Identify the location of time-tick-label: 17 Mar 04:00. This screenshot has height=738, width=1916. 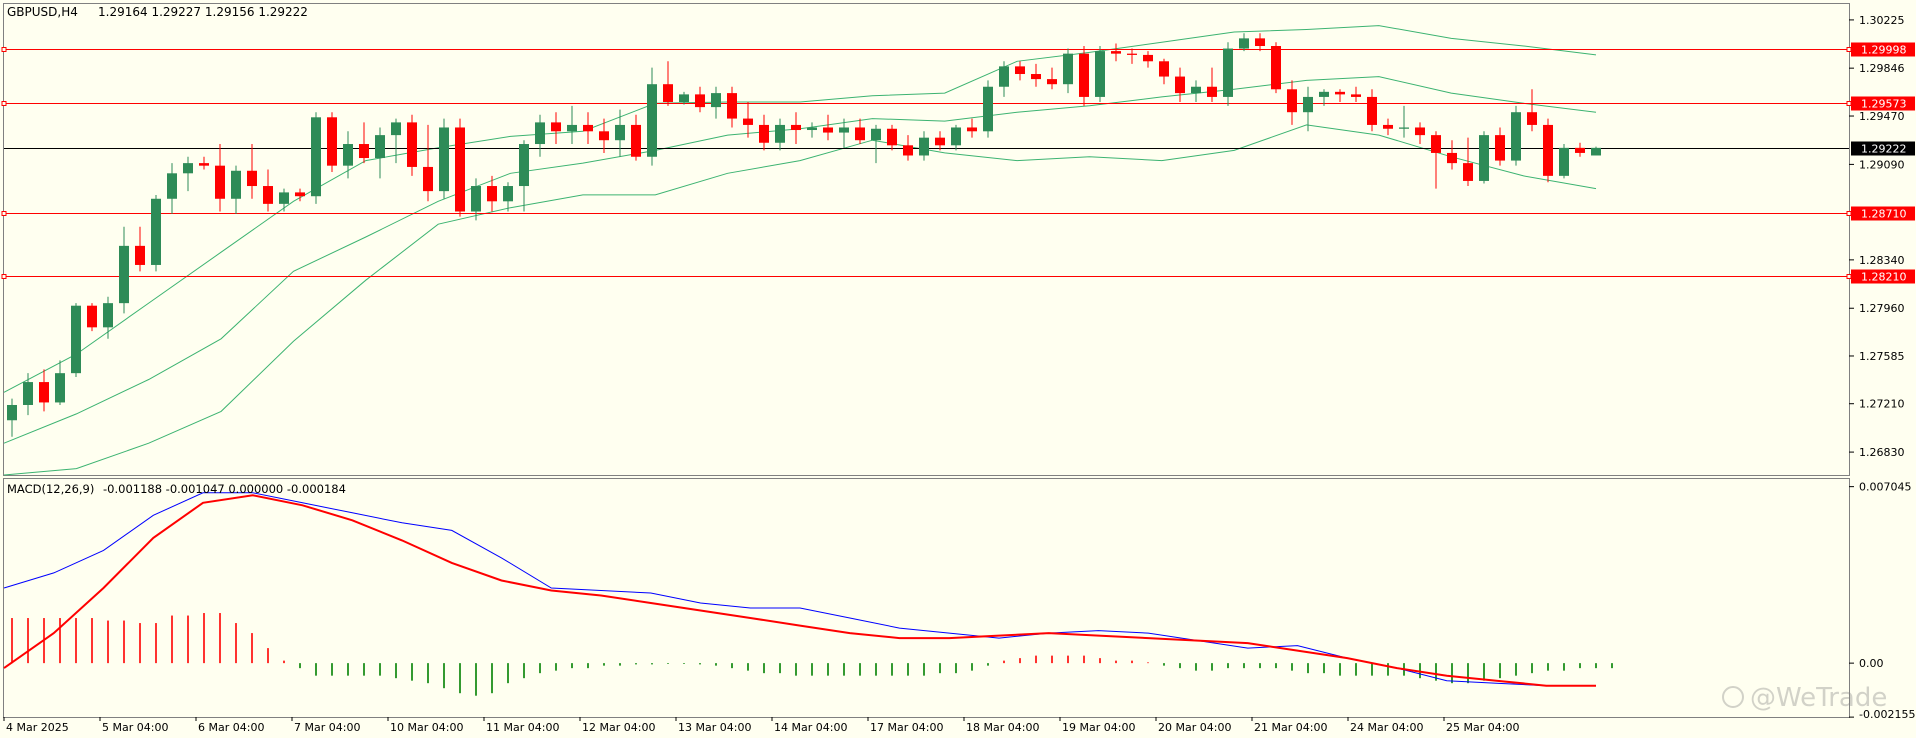
(906, 727).